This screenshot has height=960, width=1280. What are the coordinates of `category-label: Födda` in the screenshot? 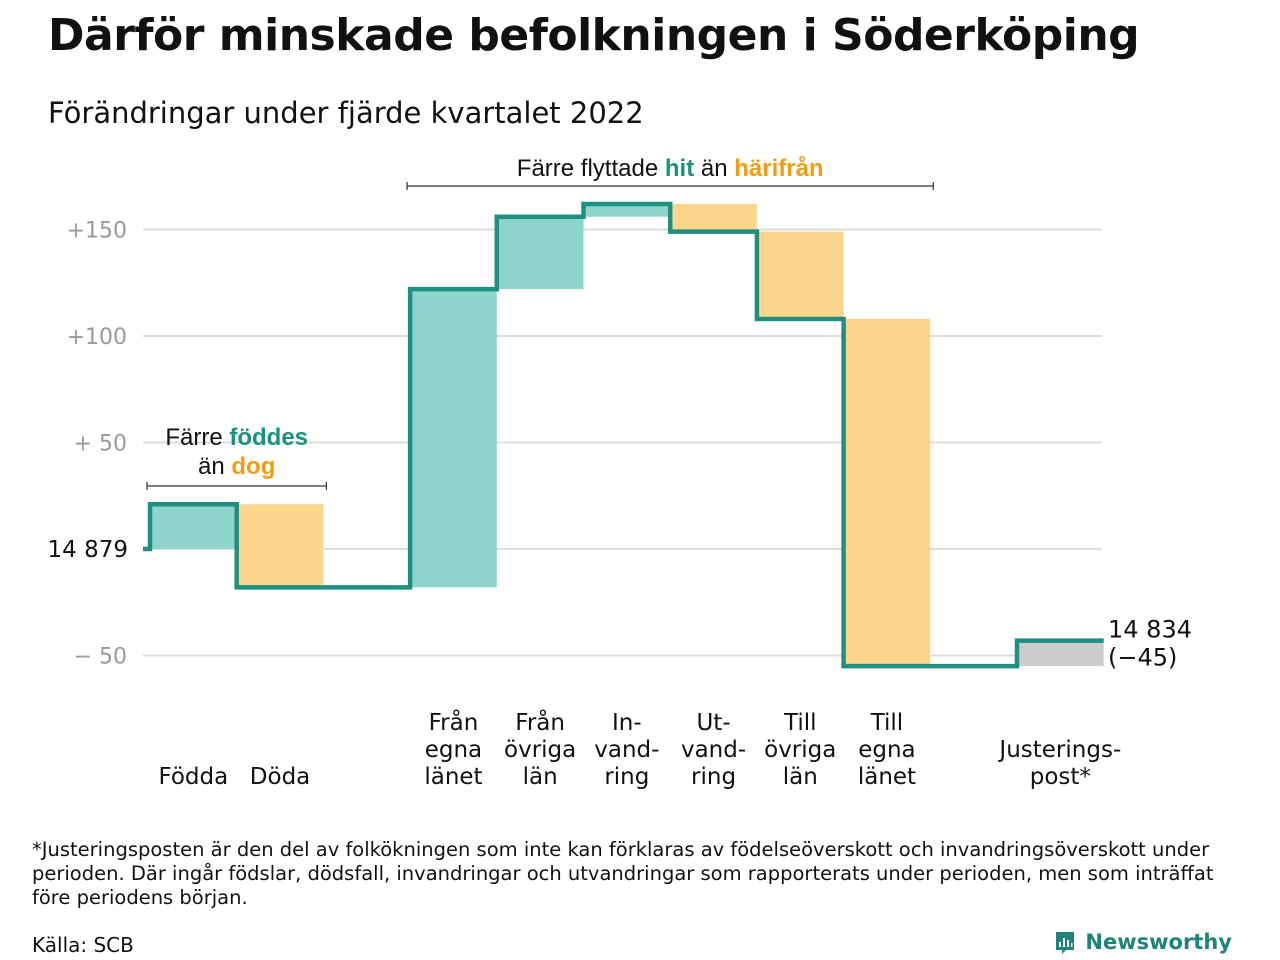 It's located at (193, 777).